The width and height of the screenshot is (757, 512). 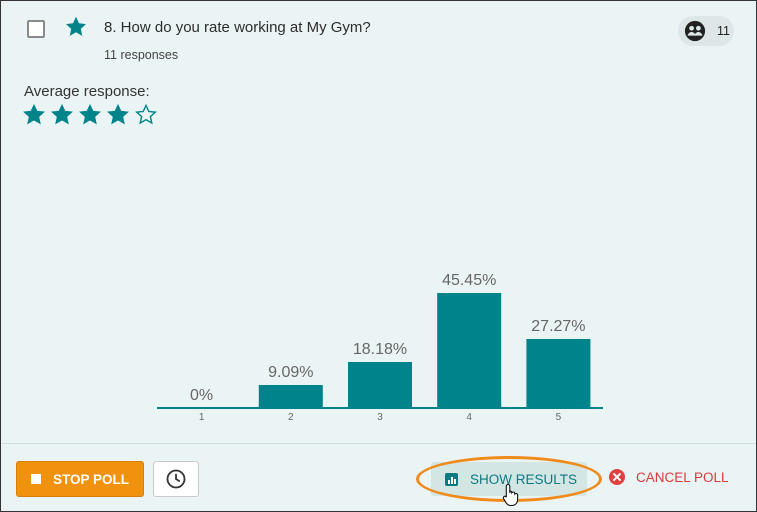 What do you see at coordinates (695, 31) in the screenshot?
I see `participants-icon` at bounding box center [695, 31].